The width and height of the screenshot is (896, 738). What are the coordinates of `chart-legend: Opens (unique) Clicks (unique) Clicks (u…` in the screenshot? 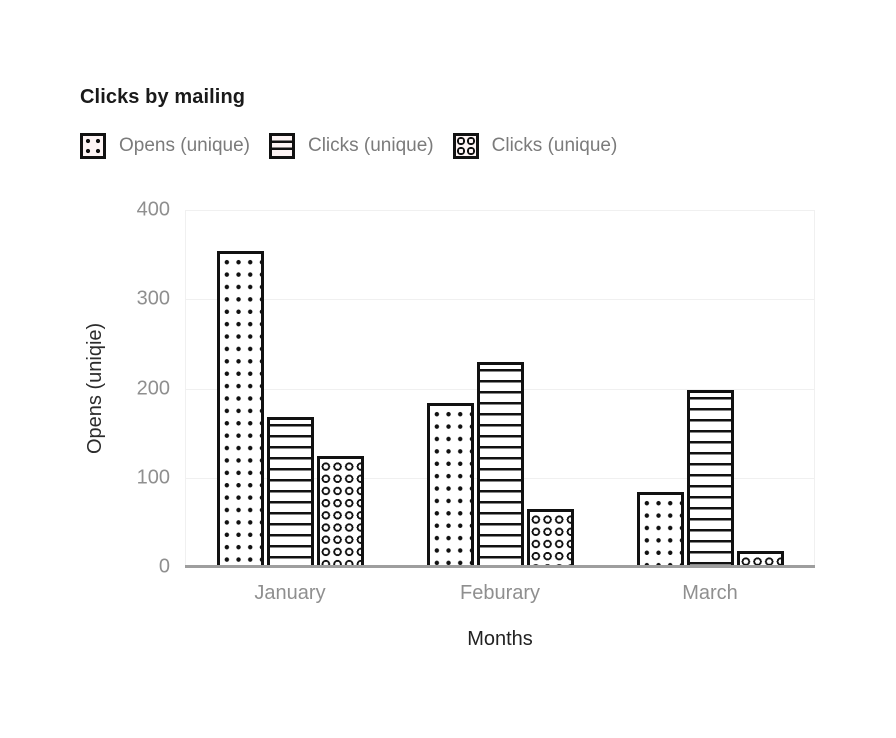 It's located at (348, 146).